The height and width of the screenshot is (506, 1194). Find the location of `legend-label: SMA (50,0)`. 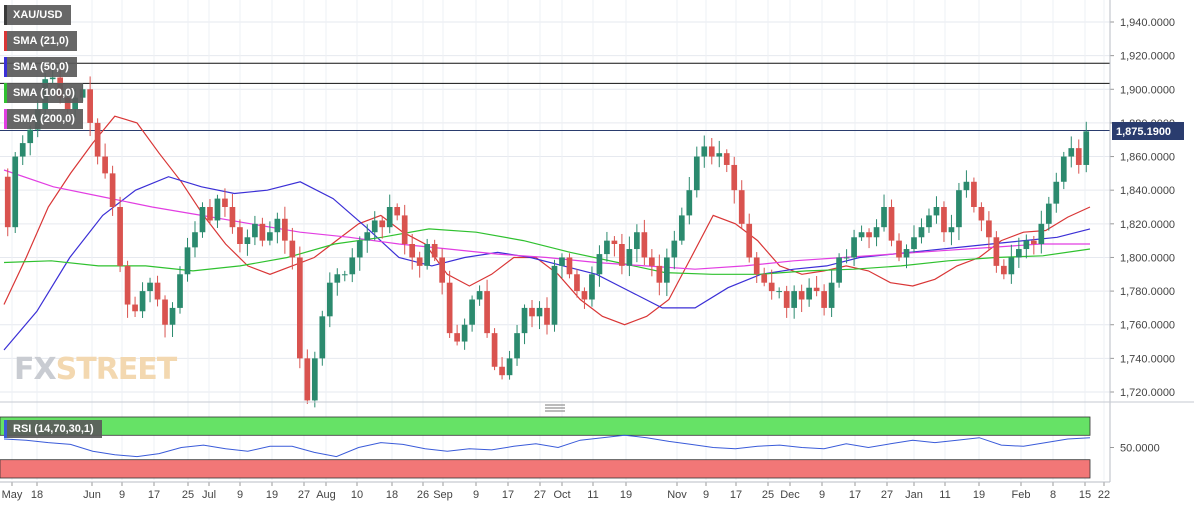

legend-label: SMA (50,0) is located at coordinates (41, 67).